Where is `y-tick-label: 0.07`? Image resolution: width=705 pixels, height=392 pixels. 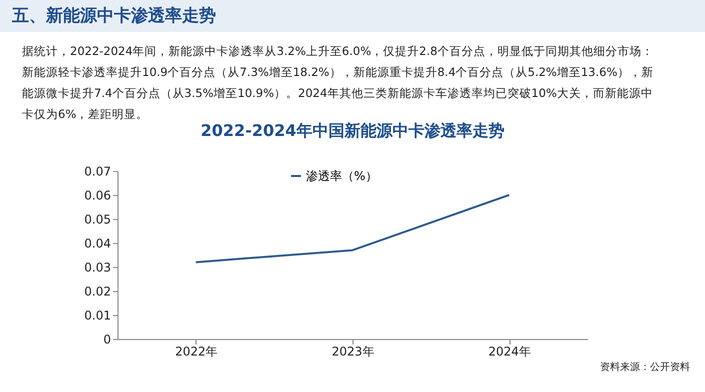 y-tick-label: 0.07 is located at coordinates (97, 171).